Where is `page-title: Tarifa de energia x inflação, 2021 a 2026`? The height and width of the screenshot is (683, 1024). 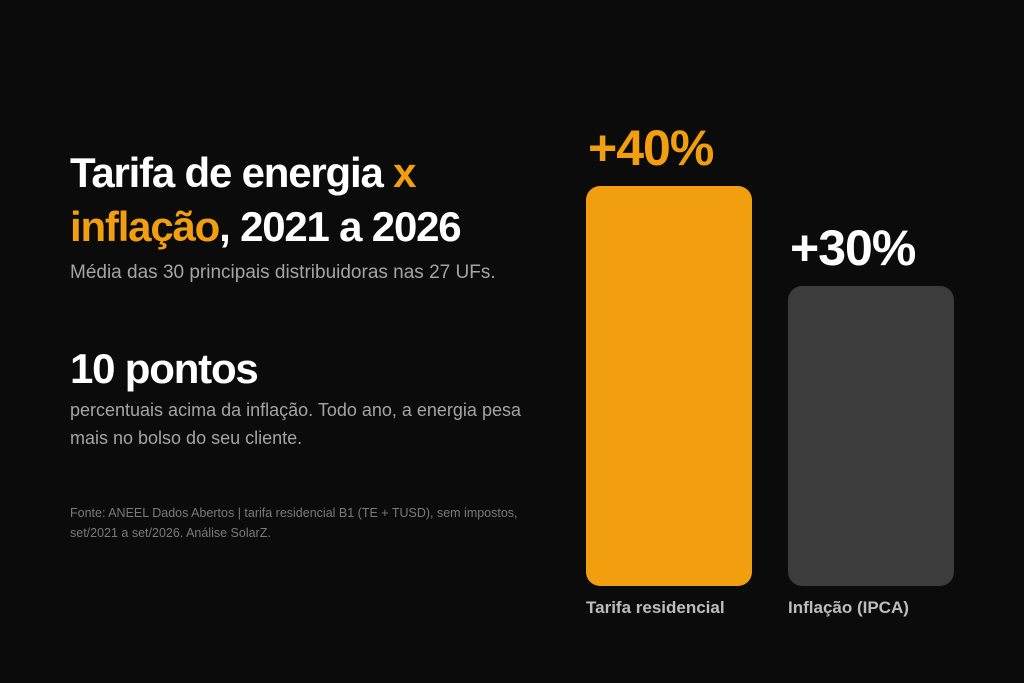 page-title: Tarifa de energia x inflação, 2021 a 2026 is located at coordinates (320, 200).